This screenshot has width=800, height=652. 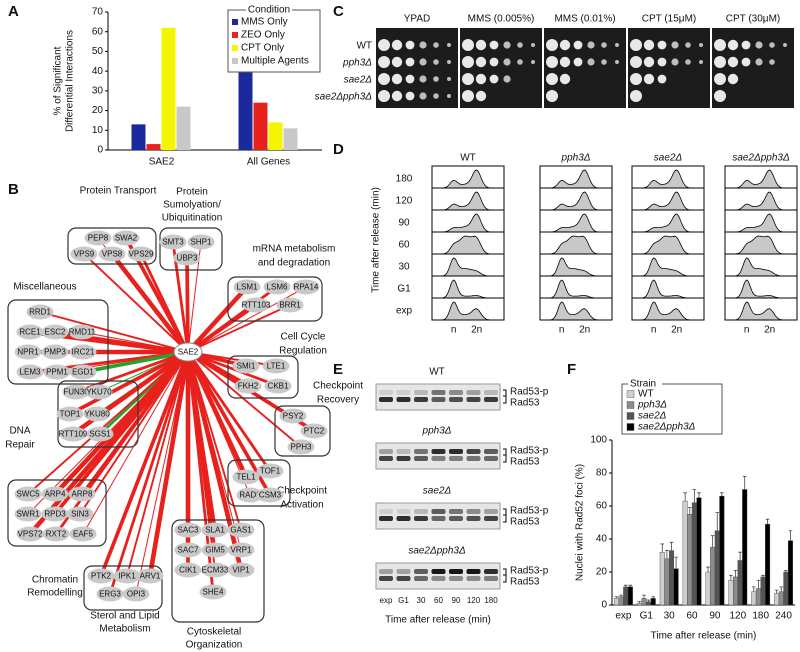 What do you see at coordinates (364, 46) in the screenshot?
I see `row-label: WT` at bounding box center [364, 46].